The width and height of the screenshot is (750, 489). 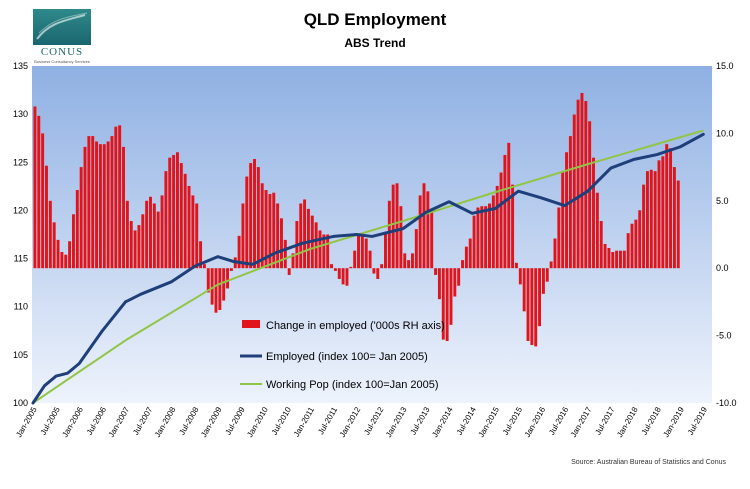 What do you see at coordinates (20, 234) in the screenshot?
I see `left-axis: 100 105 110 115 120 125 130 135` at bounding box center [20, 234].